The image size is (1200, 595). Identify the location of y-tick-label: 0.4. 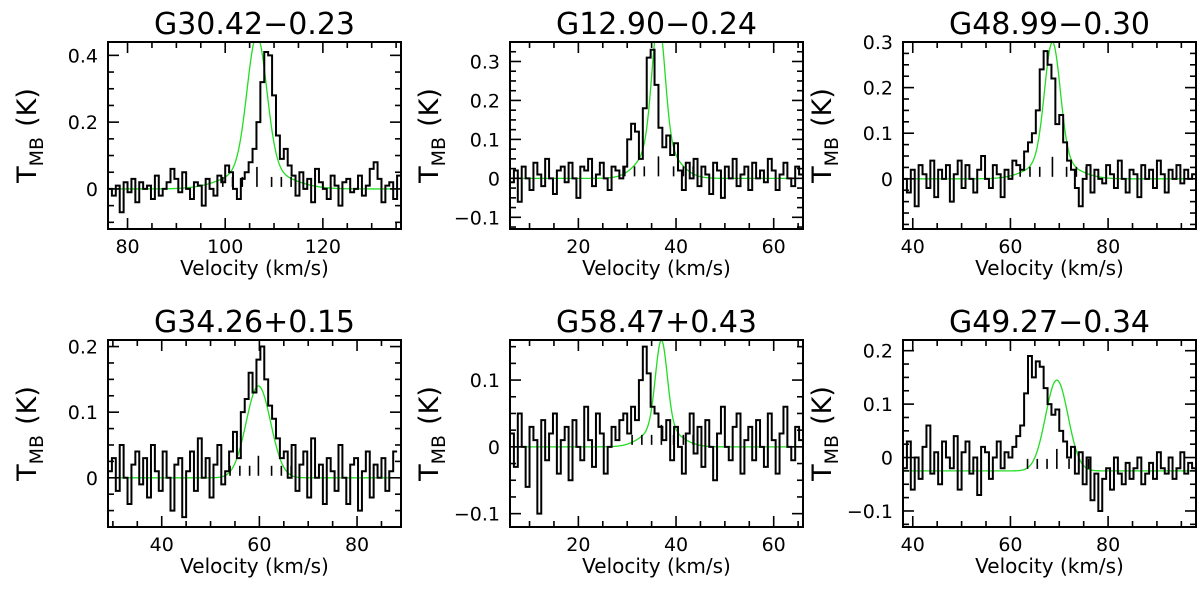
(83, 56).